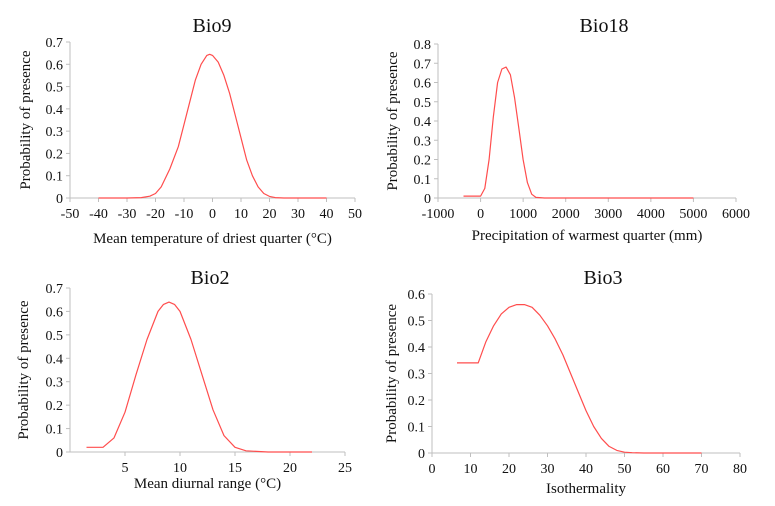 Image resolution: width=775 pixels, height=506 pixels. What do you see at coordinates (345, 468) in the screenshot?
I see `x-tick-label: 25` at bounding box center [345, 468].